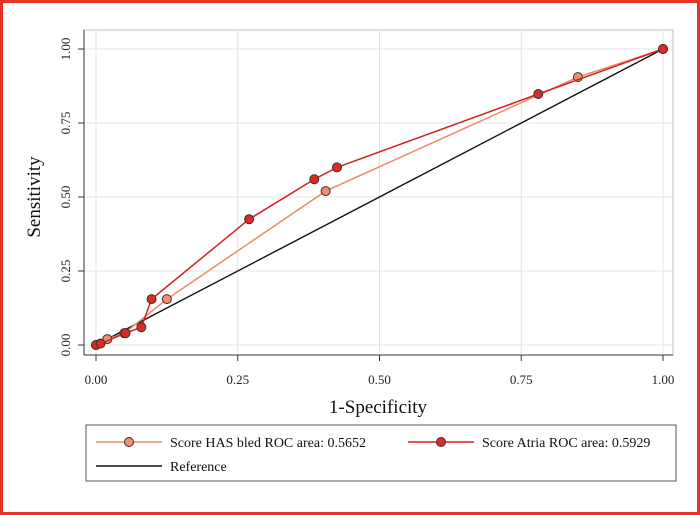  I want to click on legend-marker-atria, so click(441, 442).